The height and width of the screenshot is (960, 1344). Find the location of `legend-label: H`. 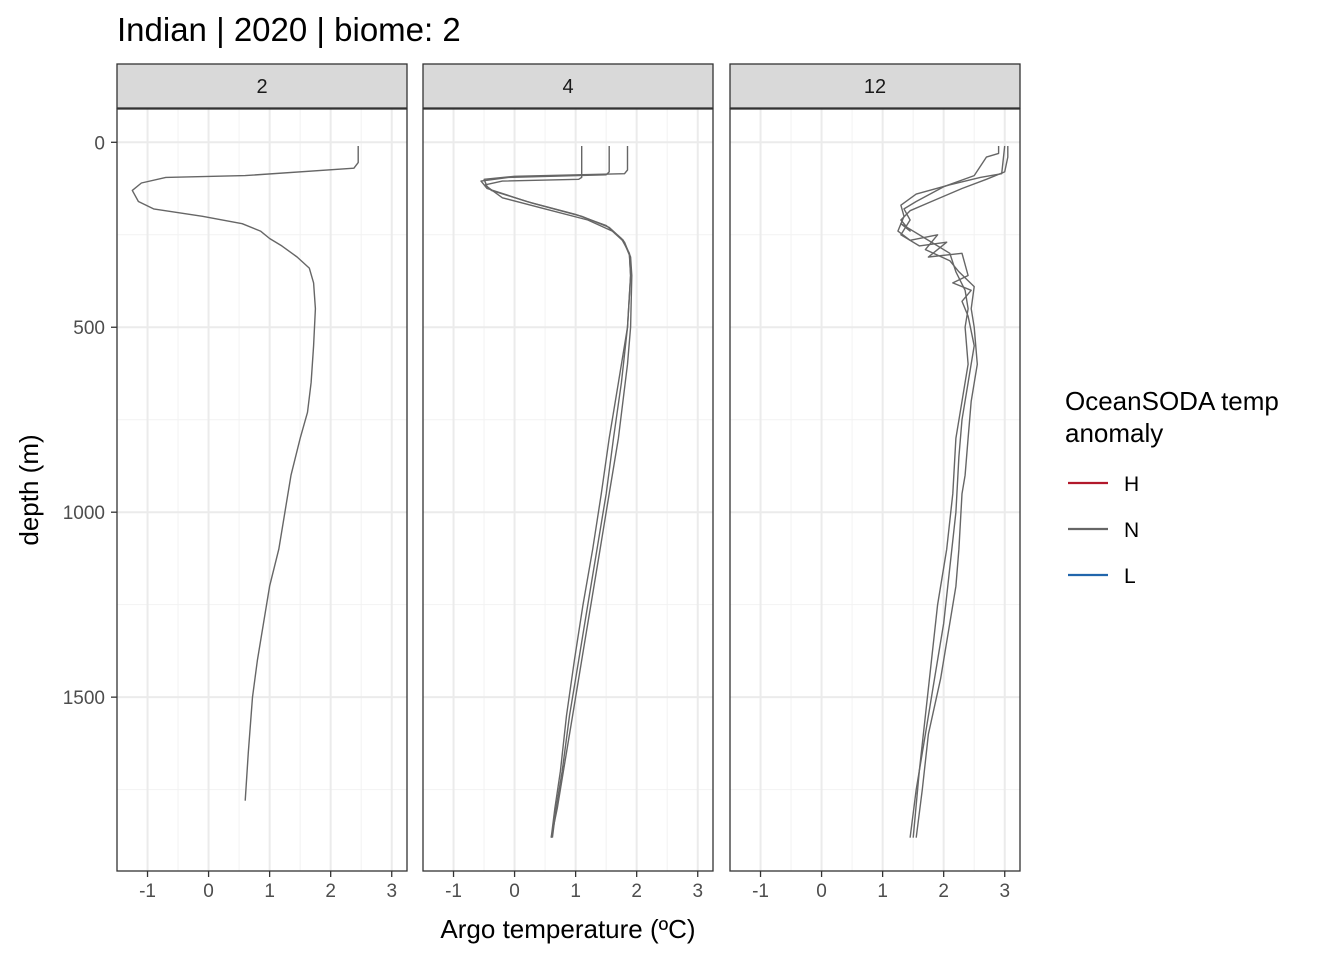

legend-label: H is located at coordinates (1131, 484).